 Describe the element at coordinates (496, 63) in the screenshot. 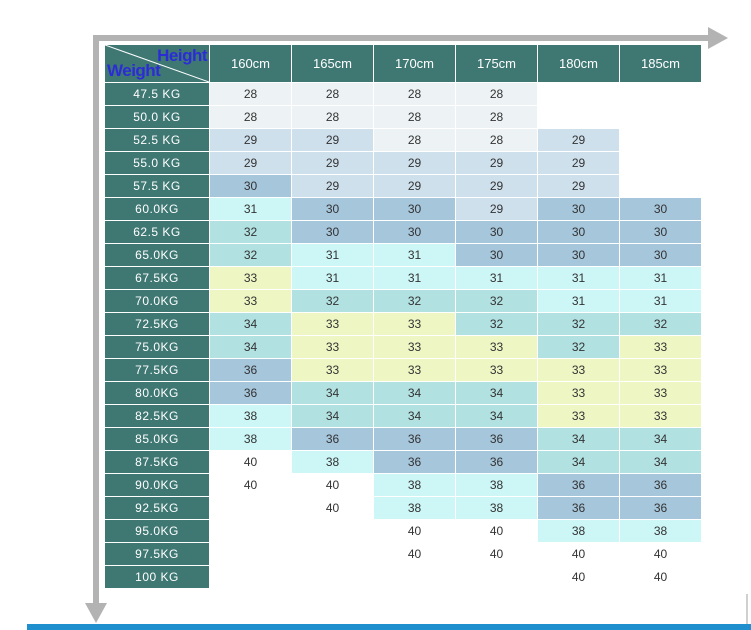

I see `column-header: 175cm` at that location.